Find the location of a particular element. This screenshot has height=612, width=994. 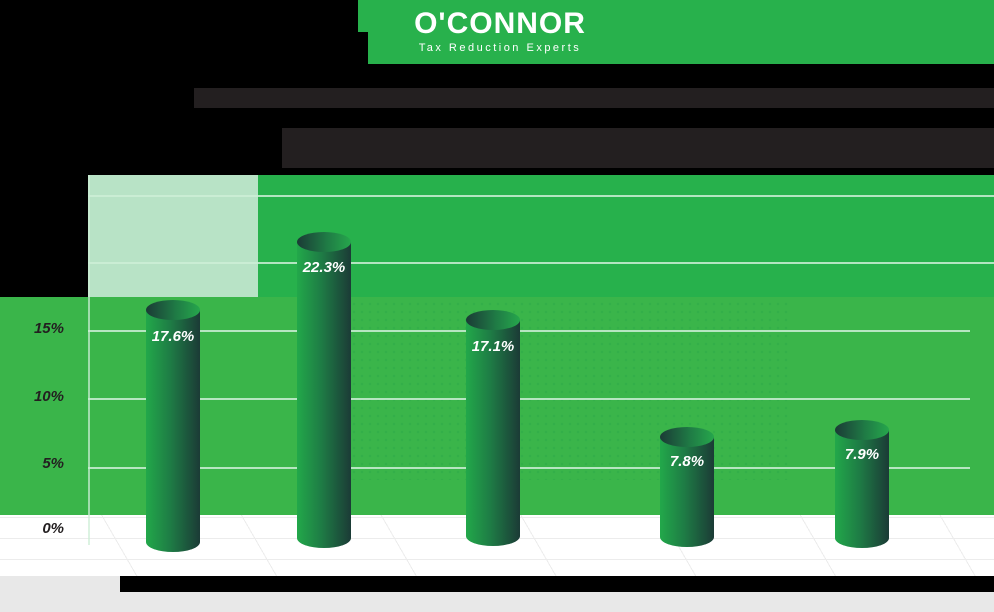

x-label-other: Other is located at coordinates (862, 577).